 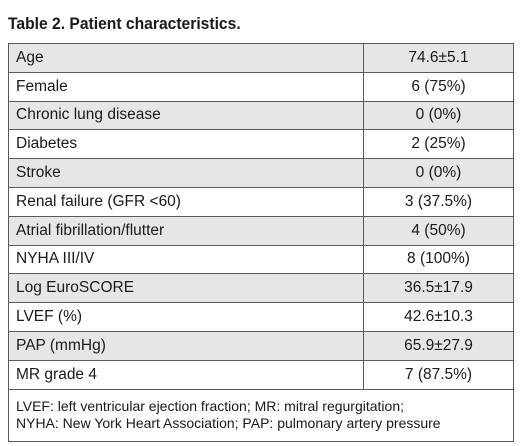 What do you see at coordinates (186, 173) in the screenshot?
I see `row-label: Stroke` at bounding box center [186, 173].